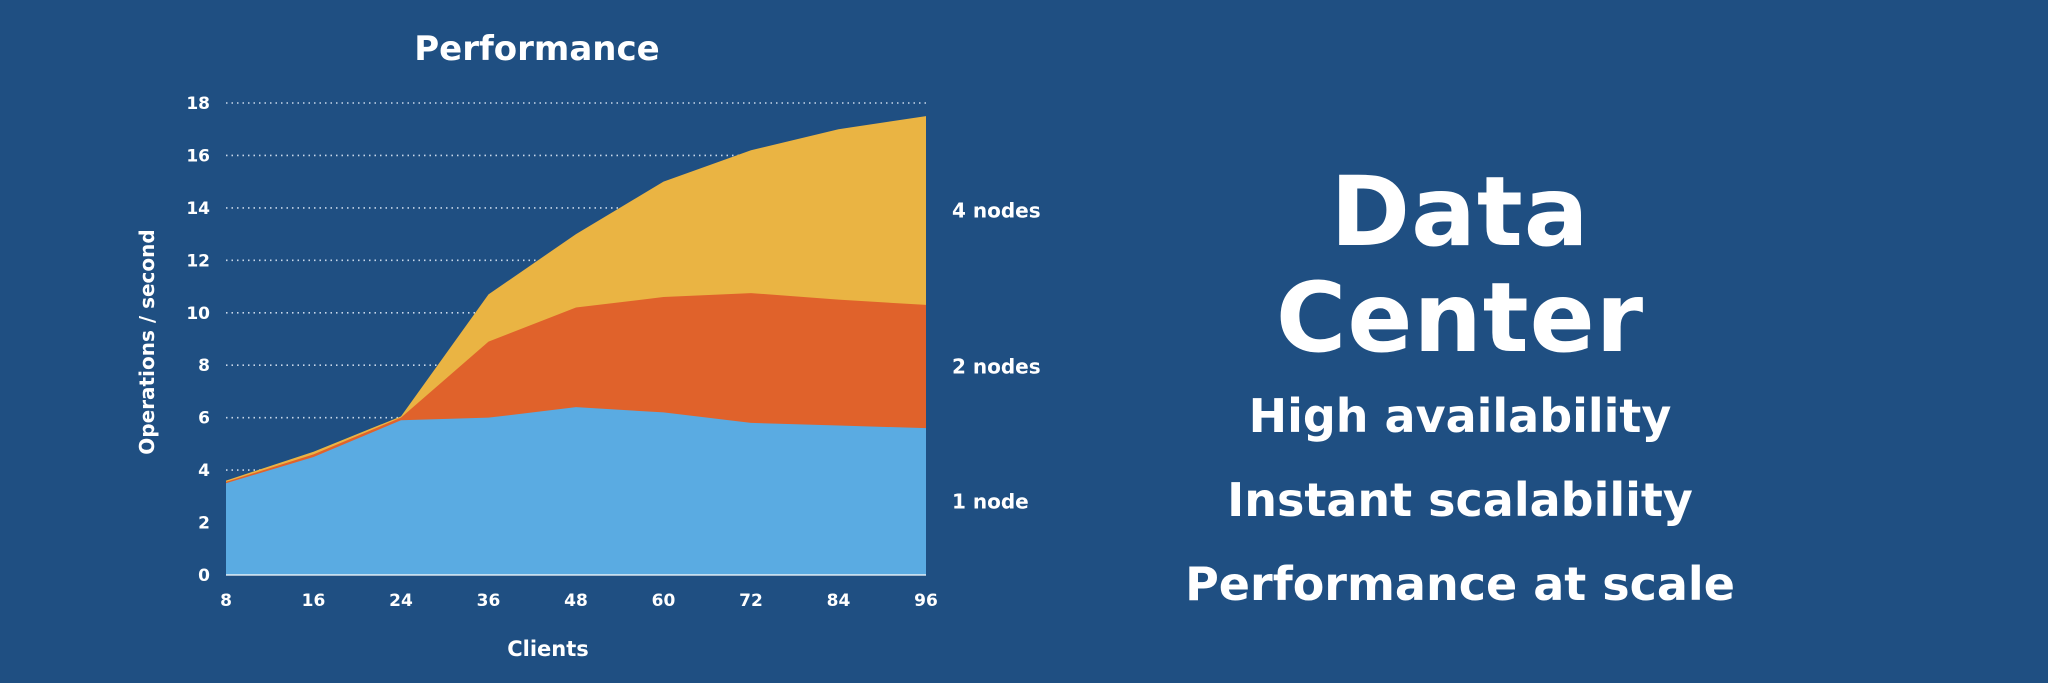 Image resolution: width=2048 pixels, height=683 pixels. What do you see at coordinates (576, 601) in the screenshot?
I see `x-tick-label-48: 48` at bounding box center [576, 601].